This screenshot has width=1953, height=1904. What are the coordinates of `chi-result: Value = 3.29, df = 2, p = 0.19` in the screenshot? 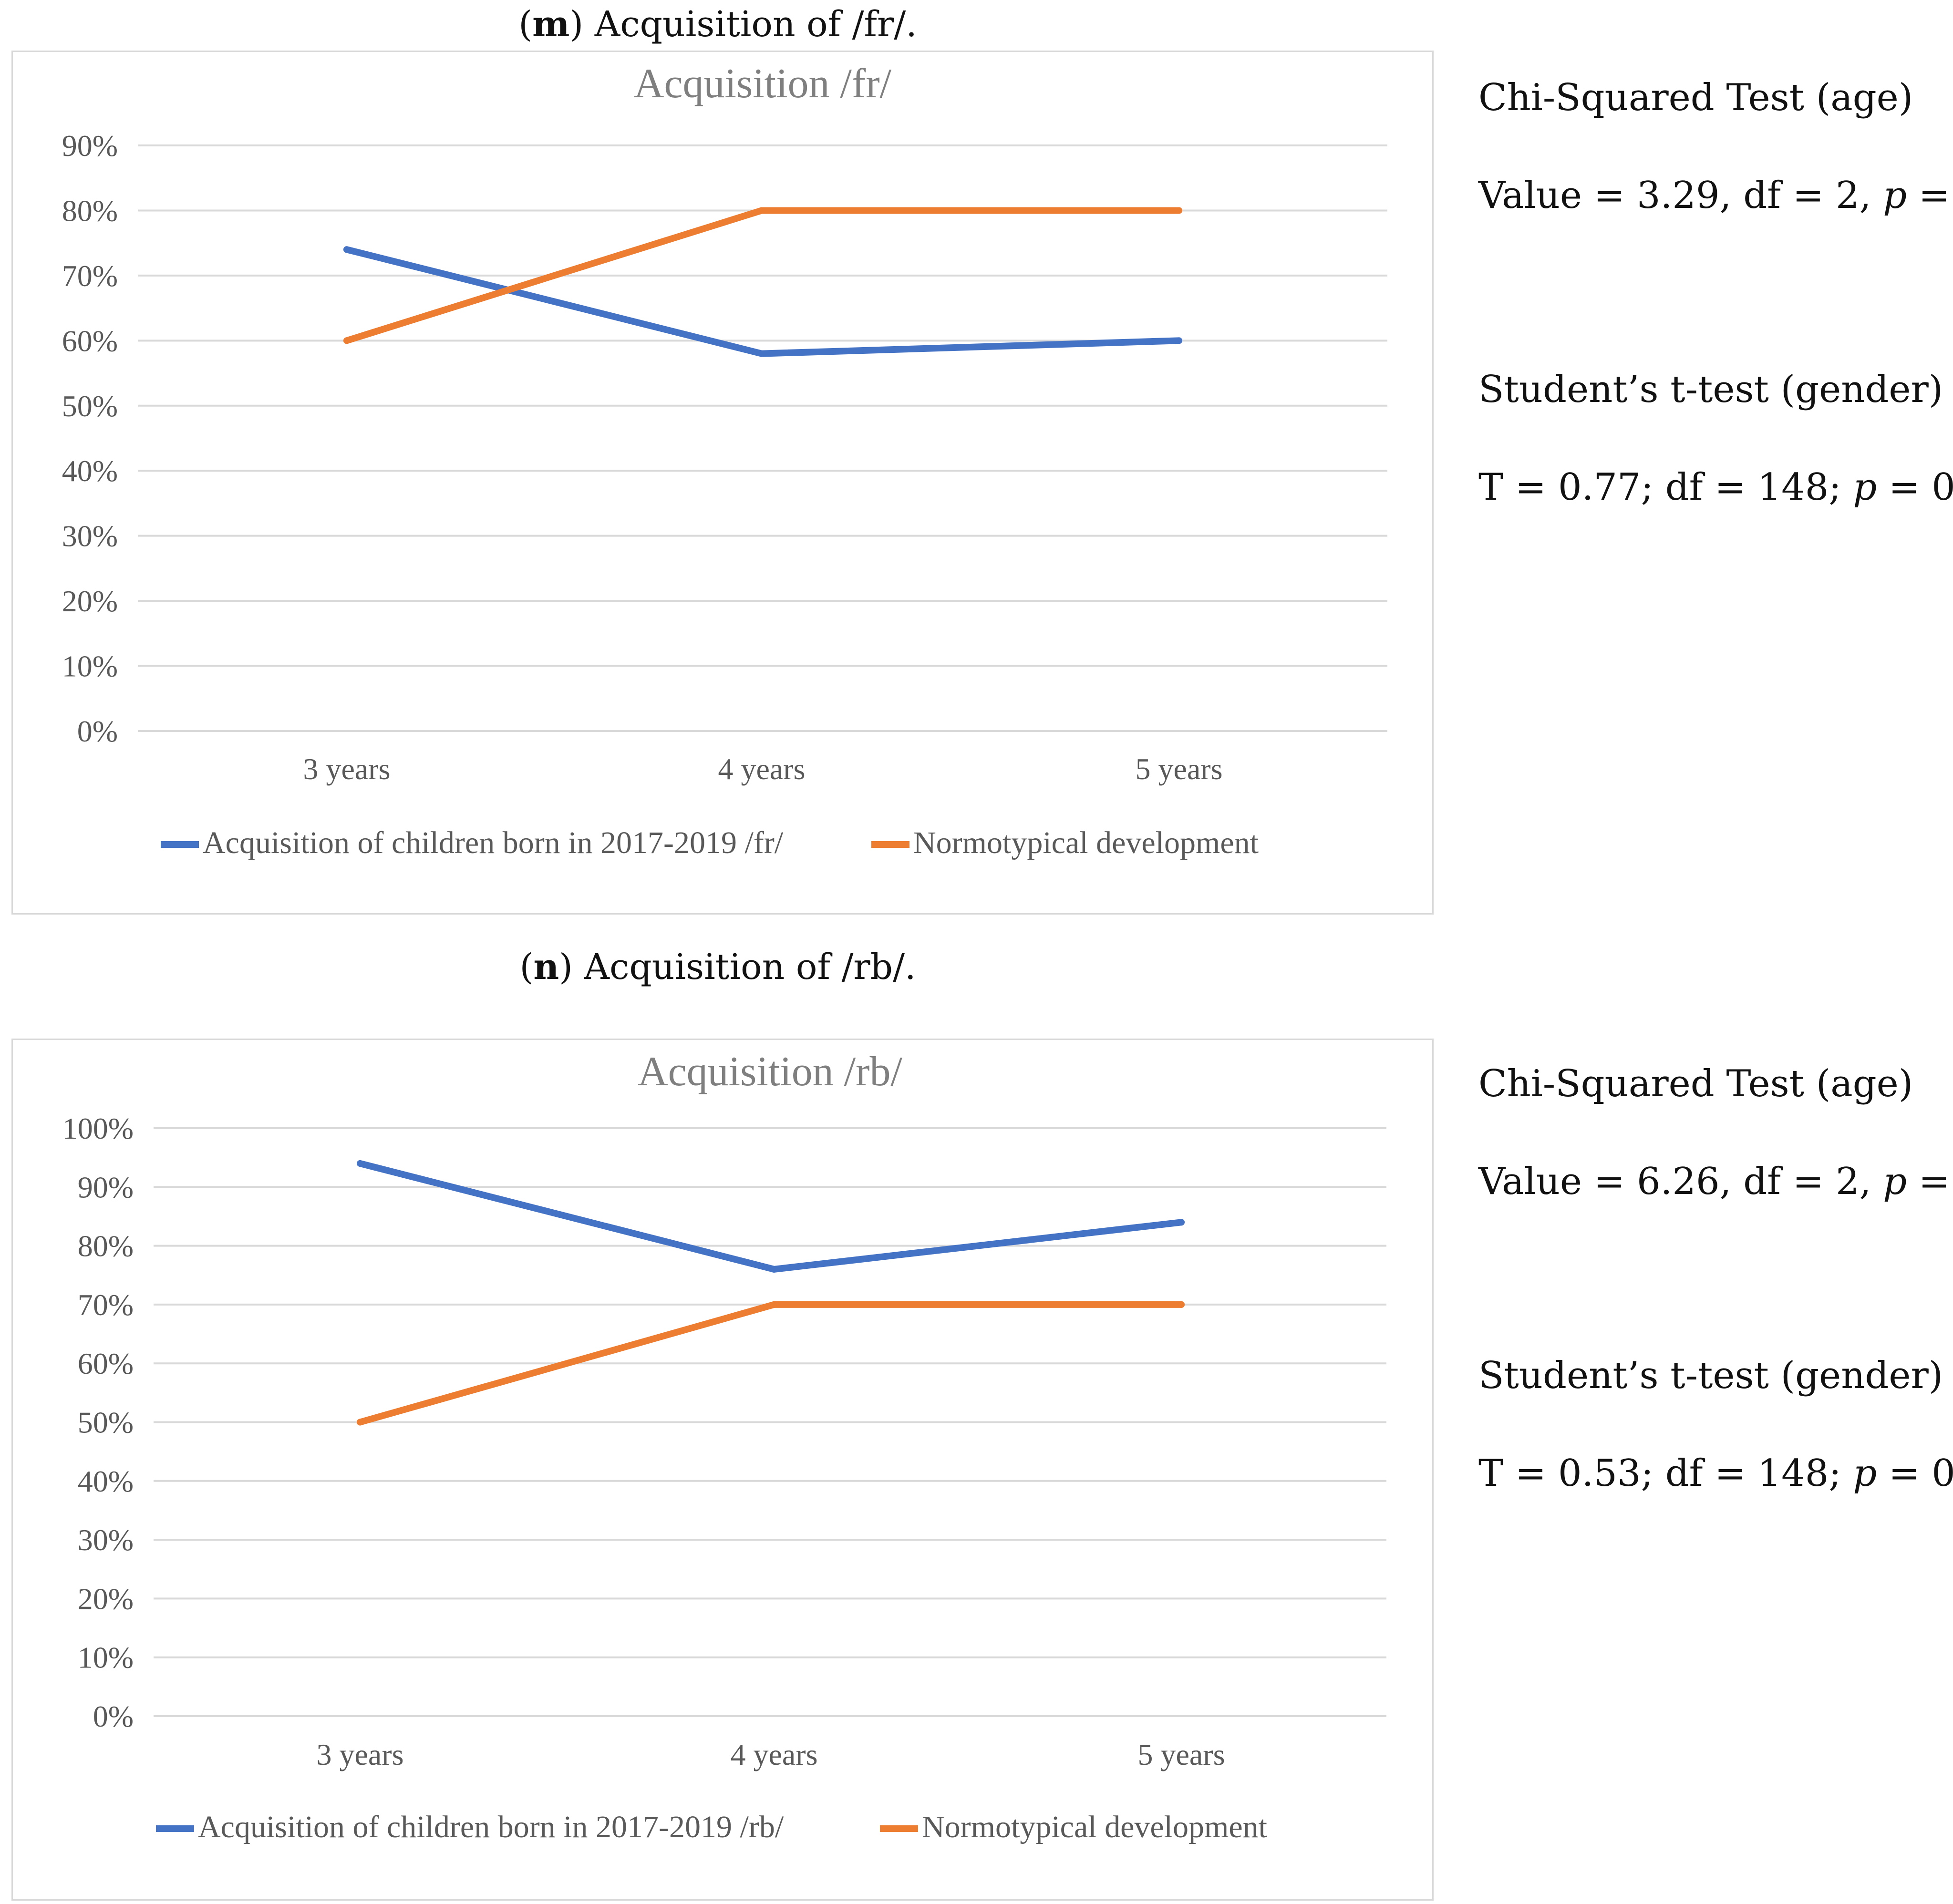 It's located at (1715, 195).